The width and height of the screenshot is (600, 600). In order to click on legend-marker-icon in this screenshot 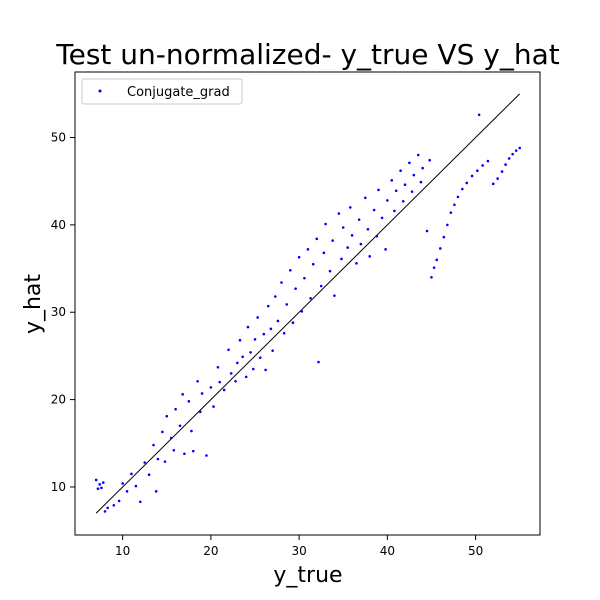, I will do `click(100, 91)`.